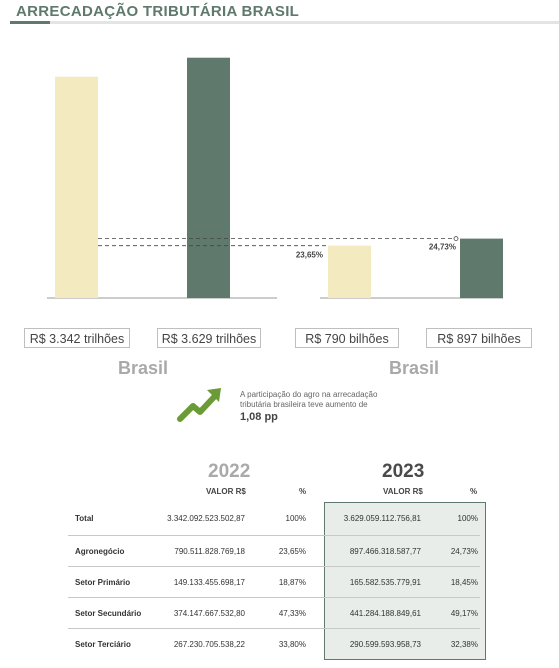 The image size is (559, 668). I want to click on cell-value-2023: 165.582.535.779,91, so click(385, 582).